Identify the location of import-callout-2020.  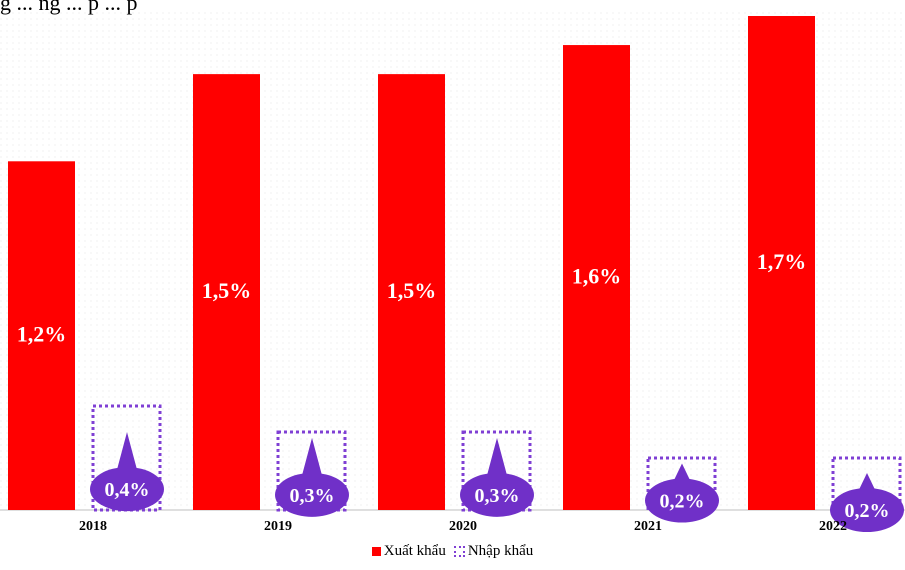
(497, 494).